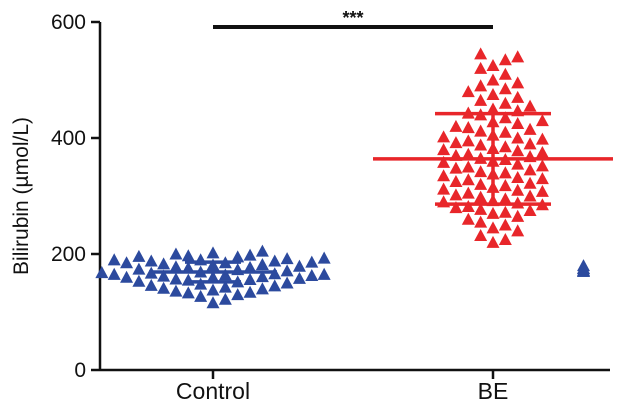 The width and height of the screenshot is (626, 411). Describe the element at coordinates (80, 370) in the screenshot. I see `y-tick-label: 0` at that location.